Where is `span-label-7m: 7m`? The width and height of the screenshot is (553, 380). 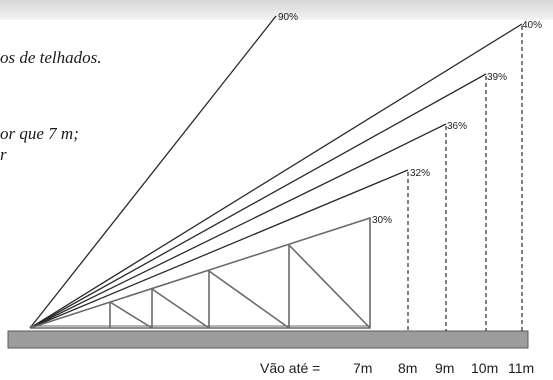 span-label-7m: 7m is located at coordinates (362, 368).